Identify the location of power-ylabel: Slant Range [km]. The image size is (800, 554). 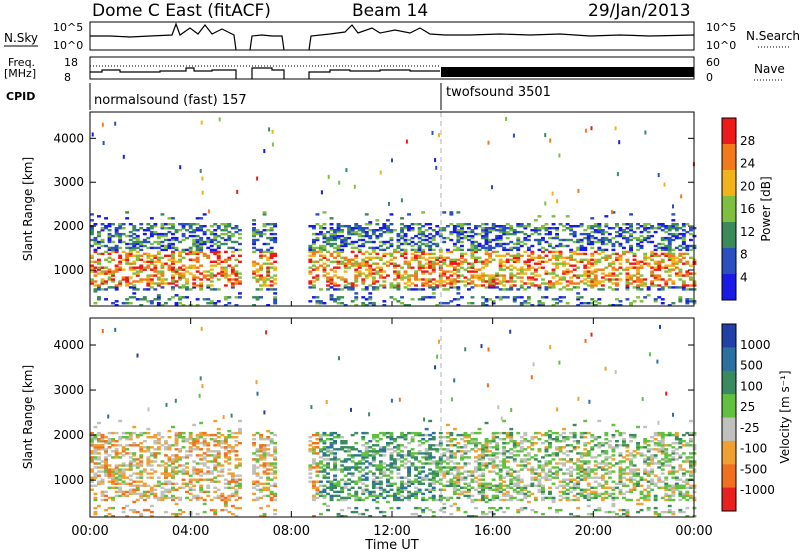
(28, 209).